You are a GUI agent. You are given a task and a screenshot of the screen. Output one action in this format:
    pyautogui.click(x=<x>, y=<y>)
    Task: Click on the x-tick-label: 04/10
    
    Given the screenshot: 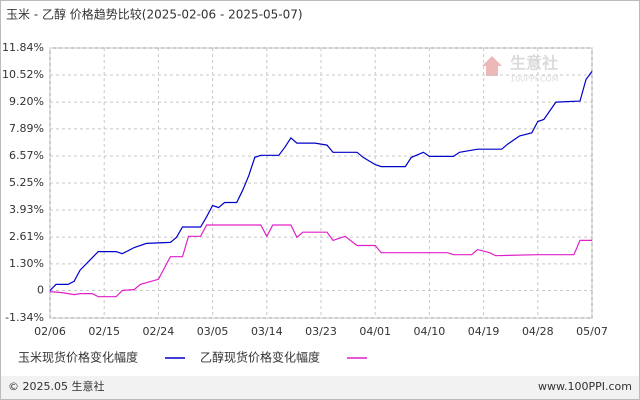 What is the action you would take?
    pyautogui.click(x=430, y=331)
    